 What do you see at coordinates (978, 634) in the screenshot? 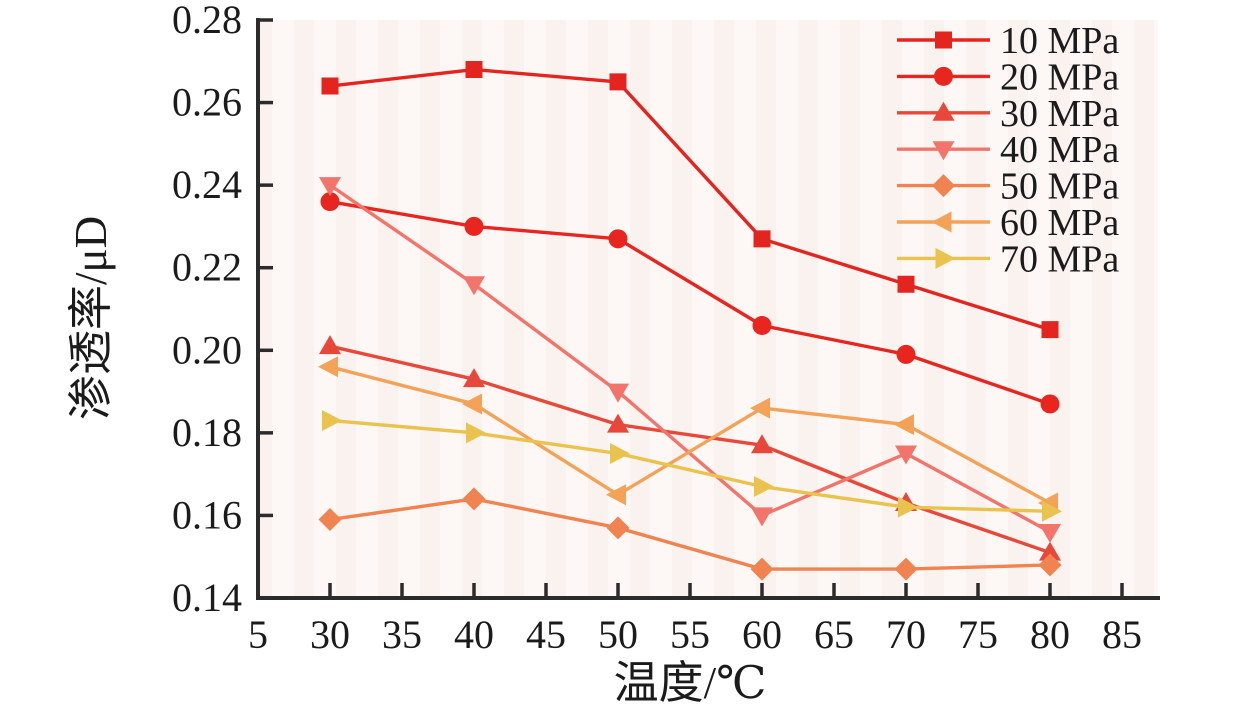
I see `x-tick-label: 75` at bounding box center [978, 634].